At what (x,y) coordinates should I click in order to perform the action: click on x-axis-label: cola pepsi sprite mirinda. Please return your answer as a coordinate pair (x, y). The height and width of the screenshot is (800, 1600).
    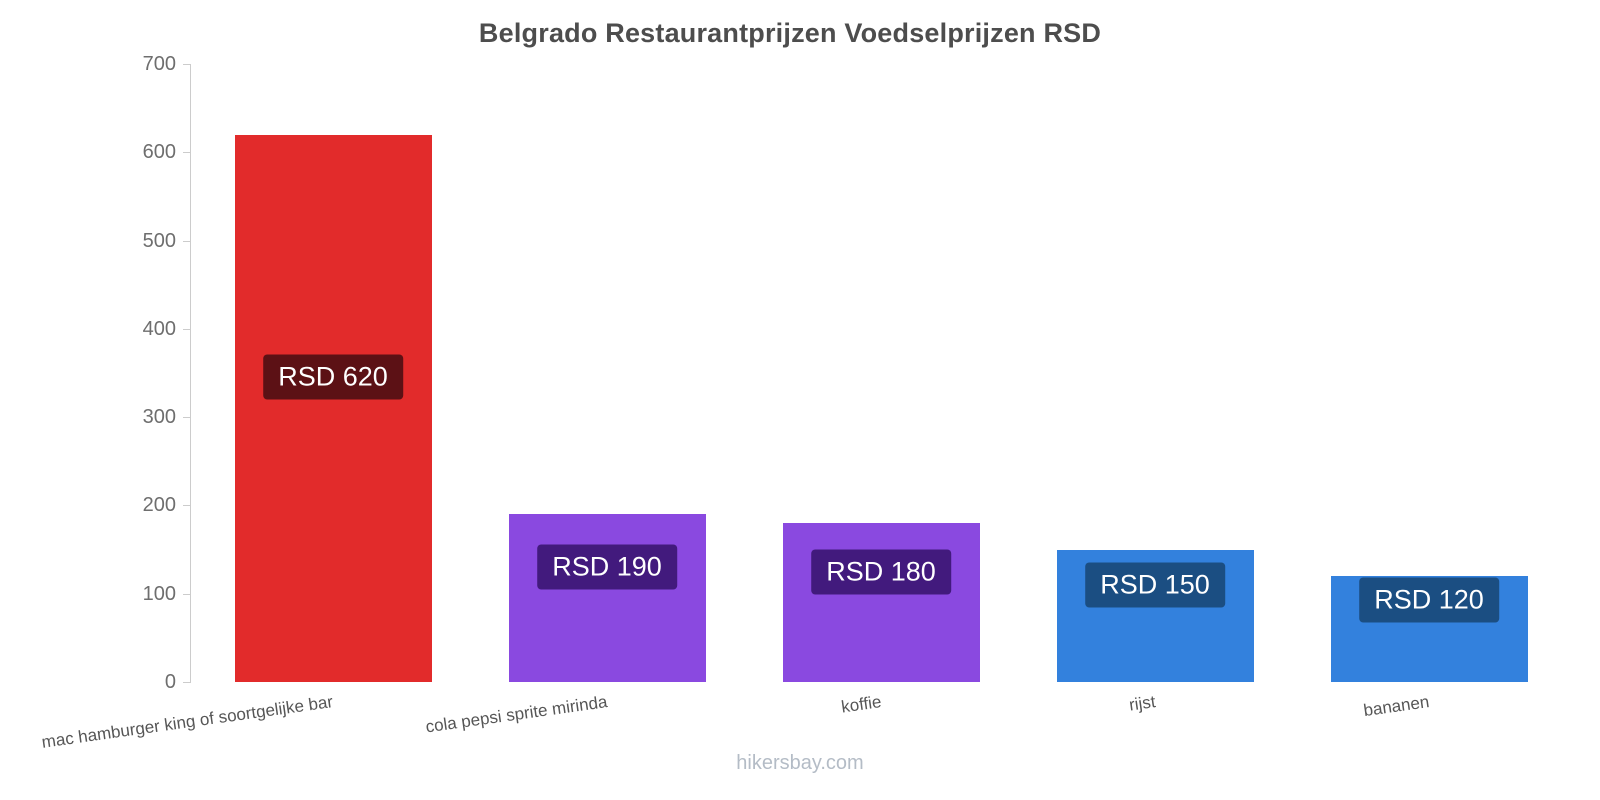
    Looking at the image, I should click on (516, 714).